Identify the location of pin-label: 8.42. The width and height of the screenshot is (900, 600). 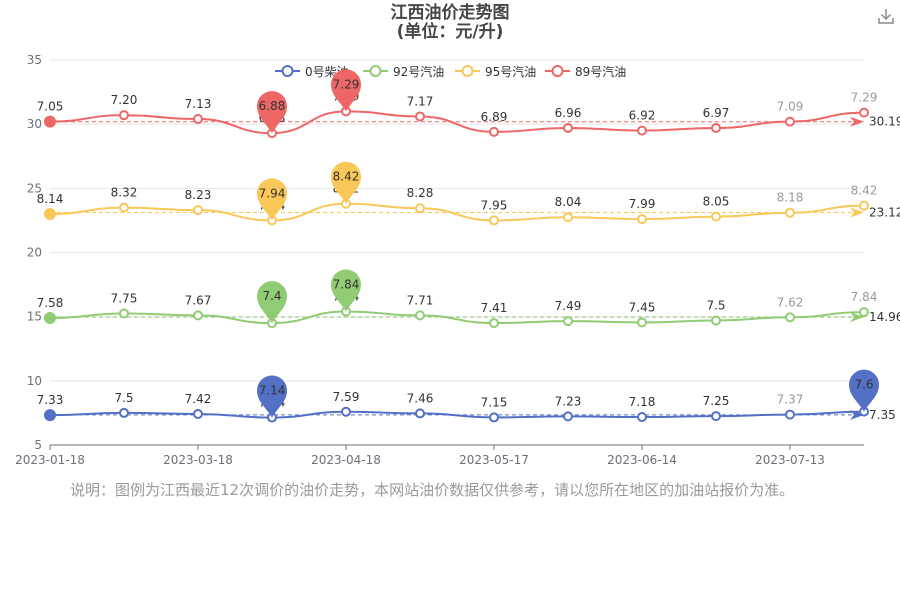
(346, 177).